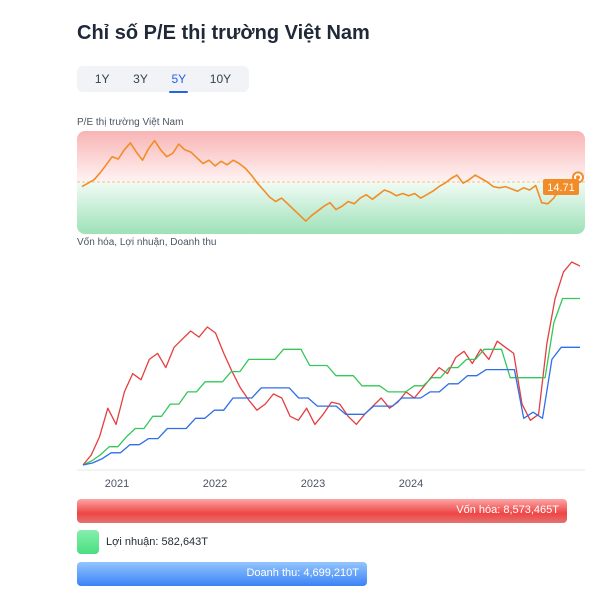  What do you see at coordinates (178, 81) in the screenshot?
I see `tab-5y: 5Y` at bounding box center [178, 81].